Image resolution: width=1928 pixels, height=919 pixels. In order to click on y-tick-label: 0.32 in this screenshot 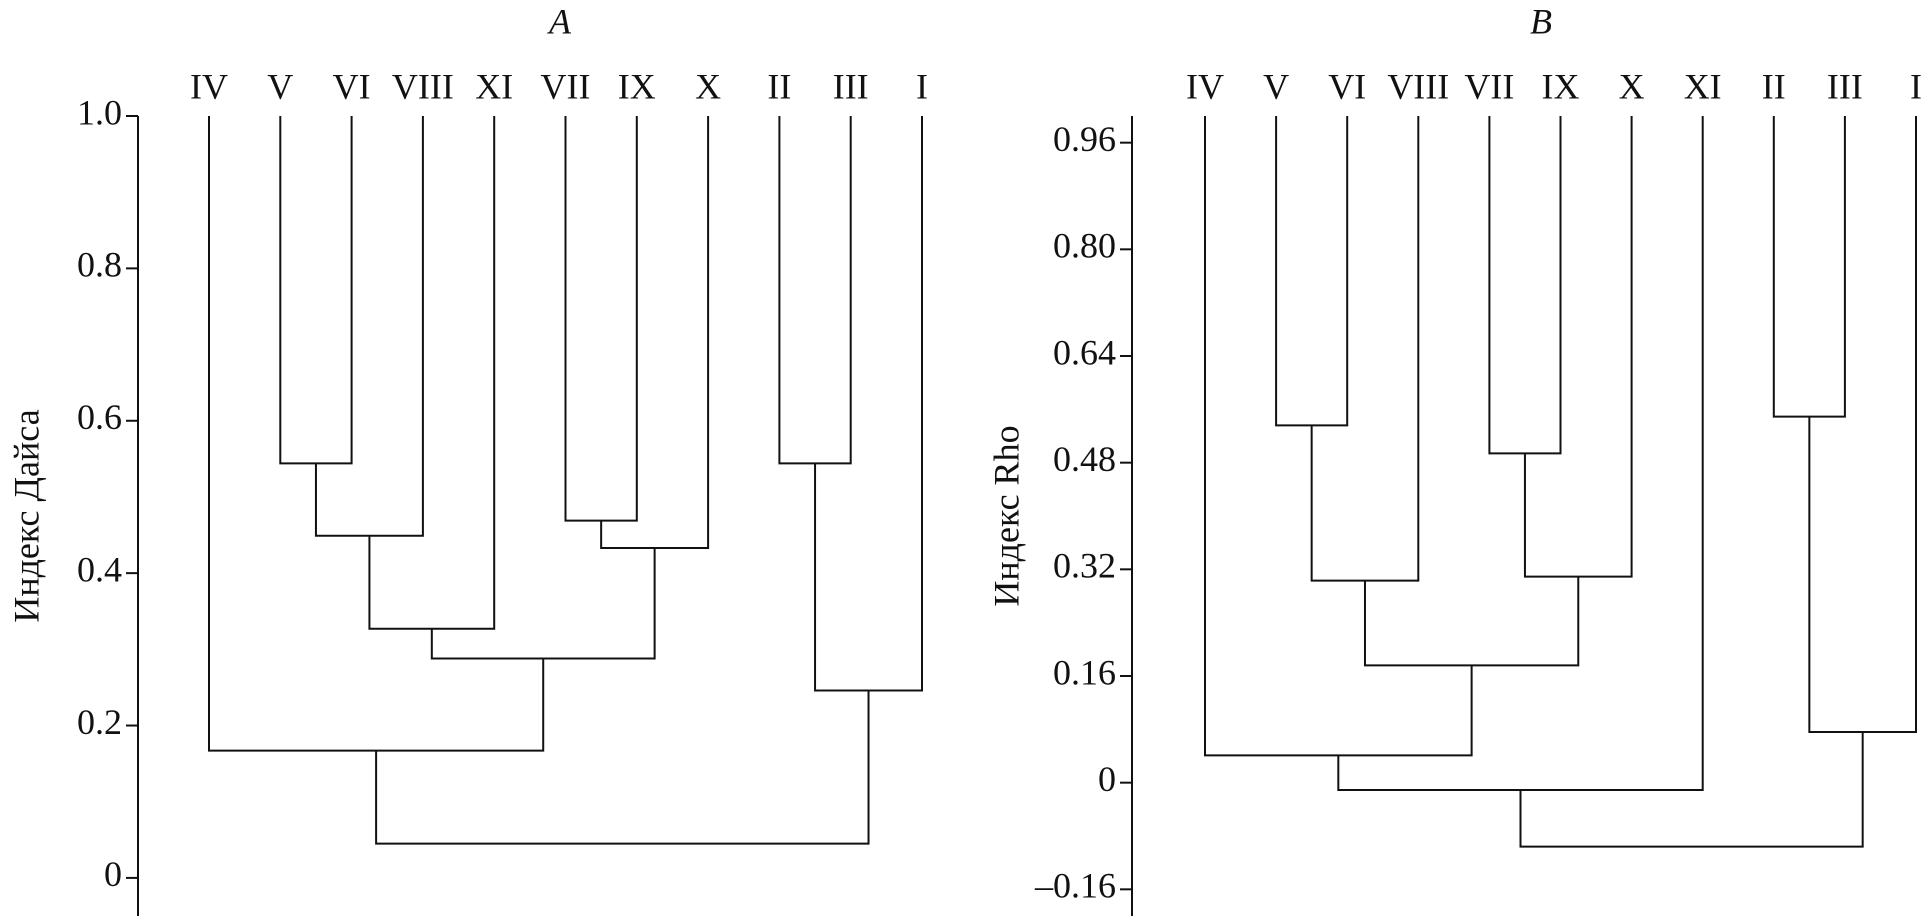, I will do `click(1084, 566)`.